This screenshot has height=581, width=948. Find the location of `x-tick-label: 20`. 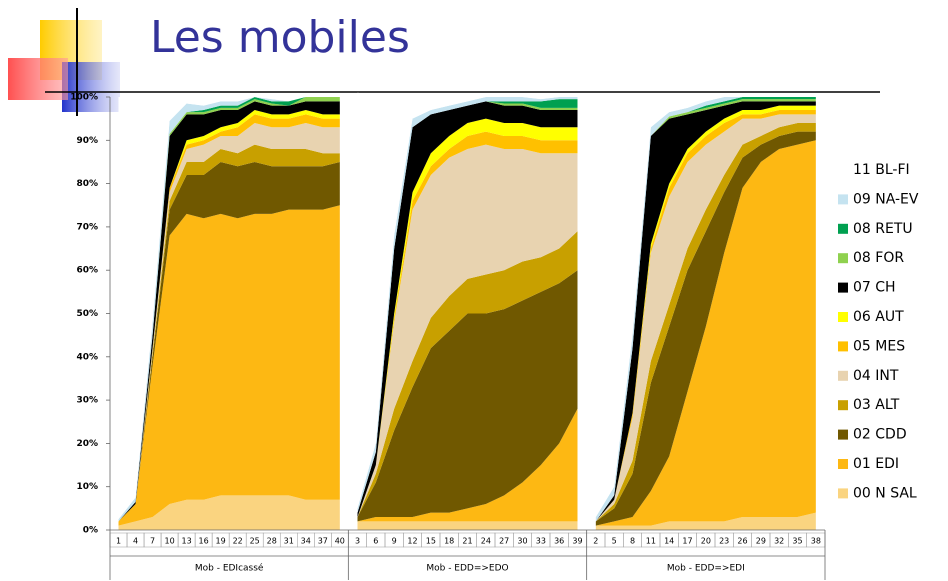

x-tick-label: 20 is located at coordinates (706, 541).